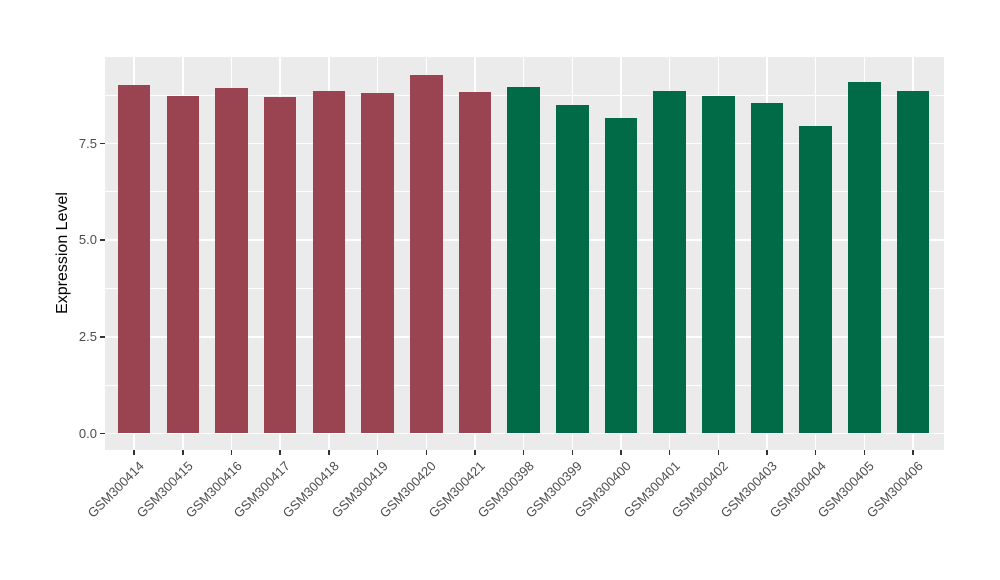 This screenshot has width=1000, height=580. What do you see at coordinates (87, 240) in the screenshot?
I see `y-tick-label: 5.0` at bounding box center [87, 240].